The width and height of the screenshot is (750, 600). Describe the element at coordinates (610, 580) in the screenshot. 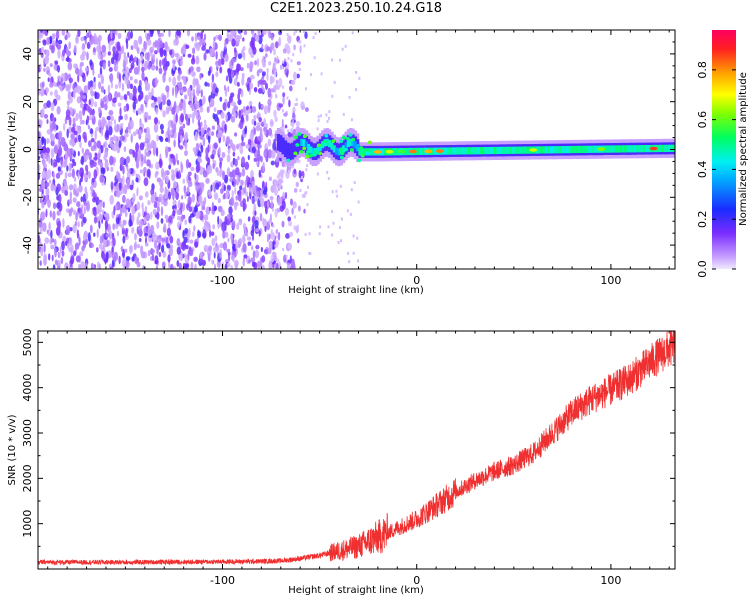

I see `x-tick-label: 100` at that location.